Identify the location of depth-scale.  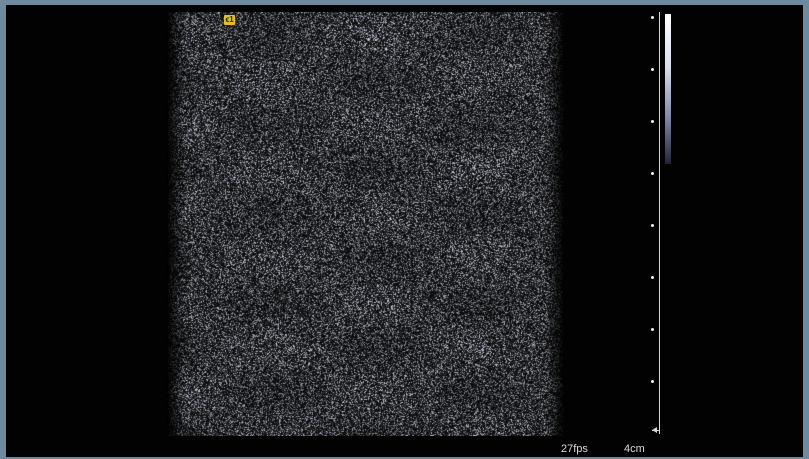
(658, 226).